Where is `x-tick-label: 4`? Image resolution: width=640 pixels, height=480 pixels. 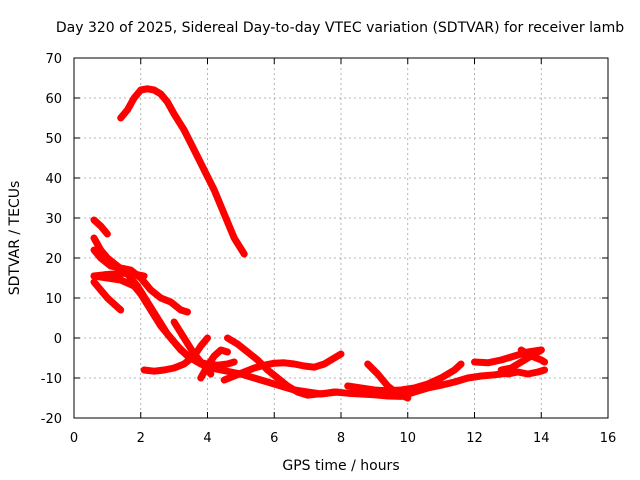
x-tick-label: 4 is located at coordinates (207, 438).